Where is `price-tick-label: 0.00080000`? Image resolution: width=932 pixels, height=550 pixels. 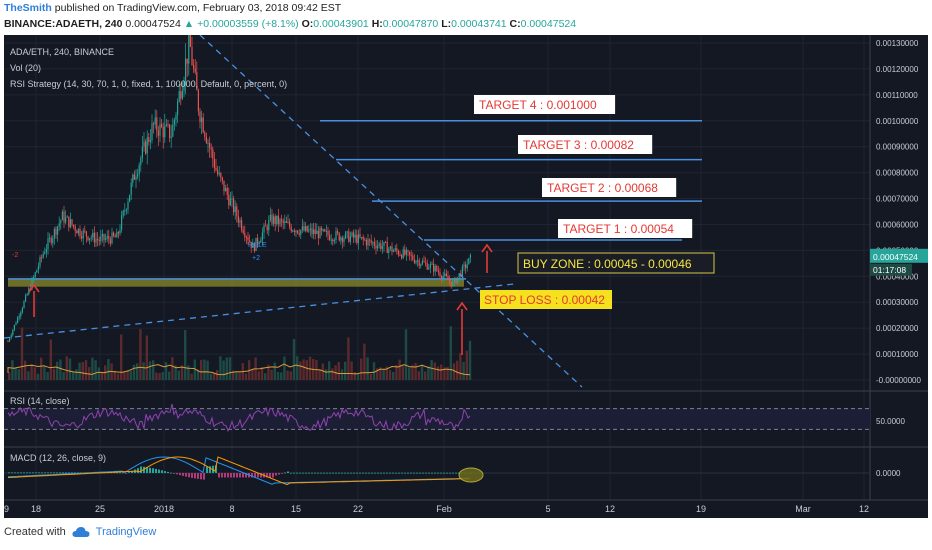 price-tick-label: 0.00080000 is located at coordinates (897, 173).